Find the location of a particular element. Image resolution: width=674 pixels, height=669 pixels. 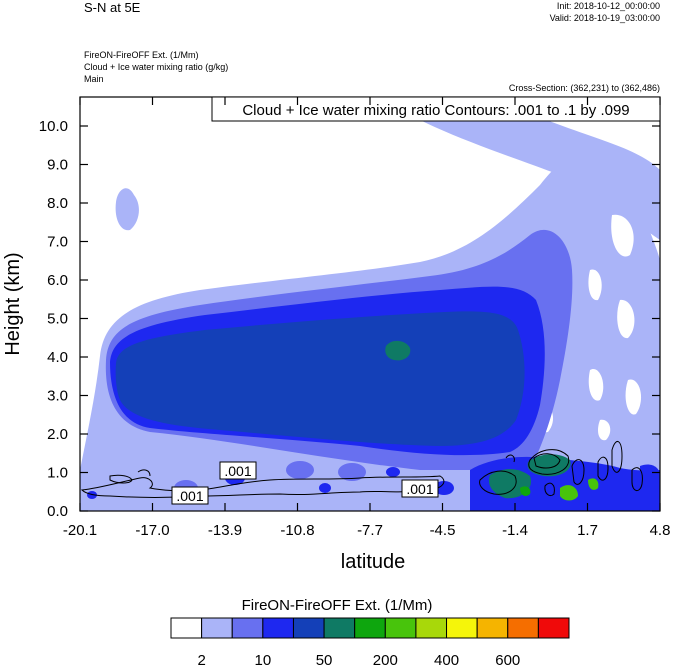

field-line-2: Cloud + Ice water mixing ratio (g/kg) is located at coordinates (156, 67).